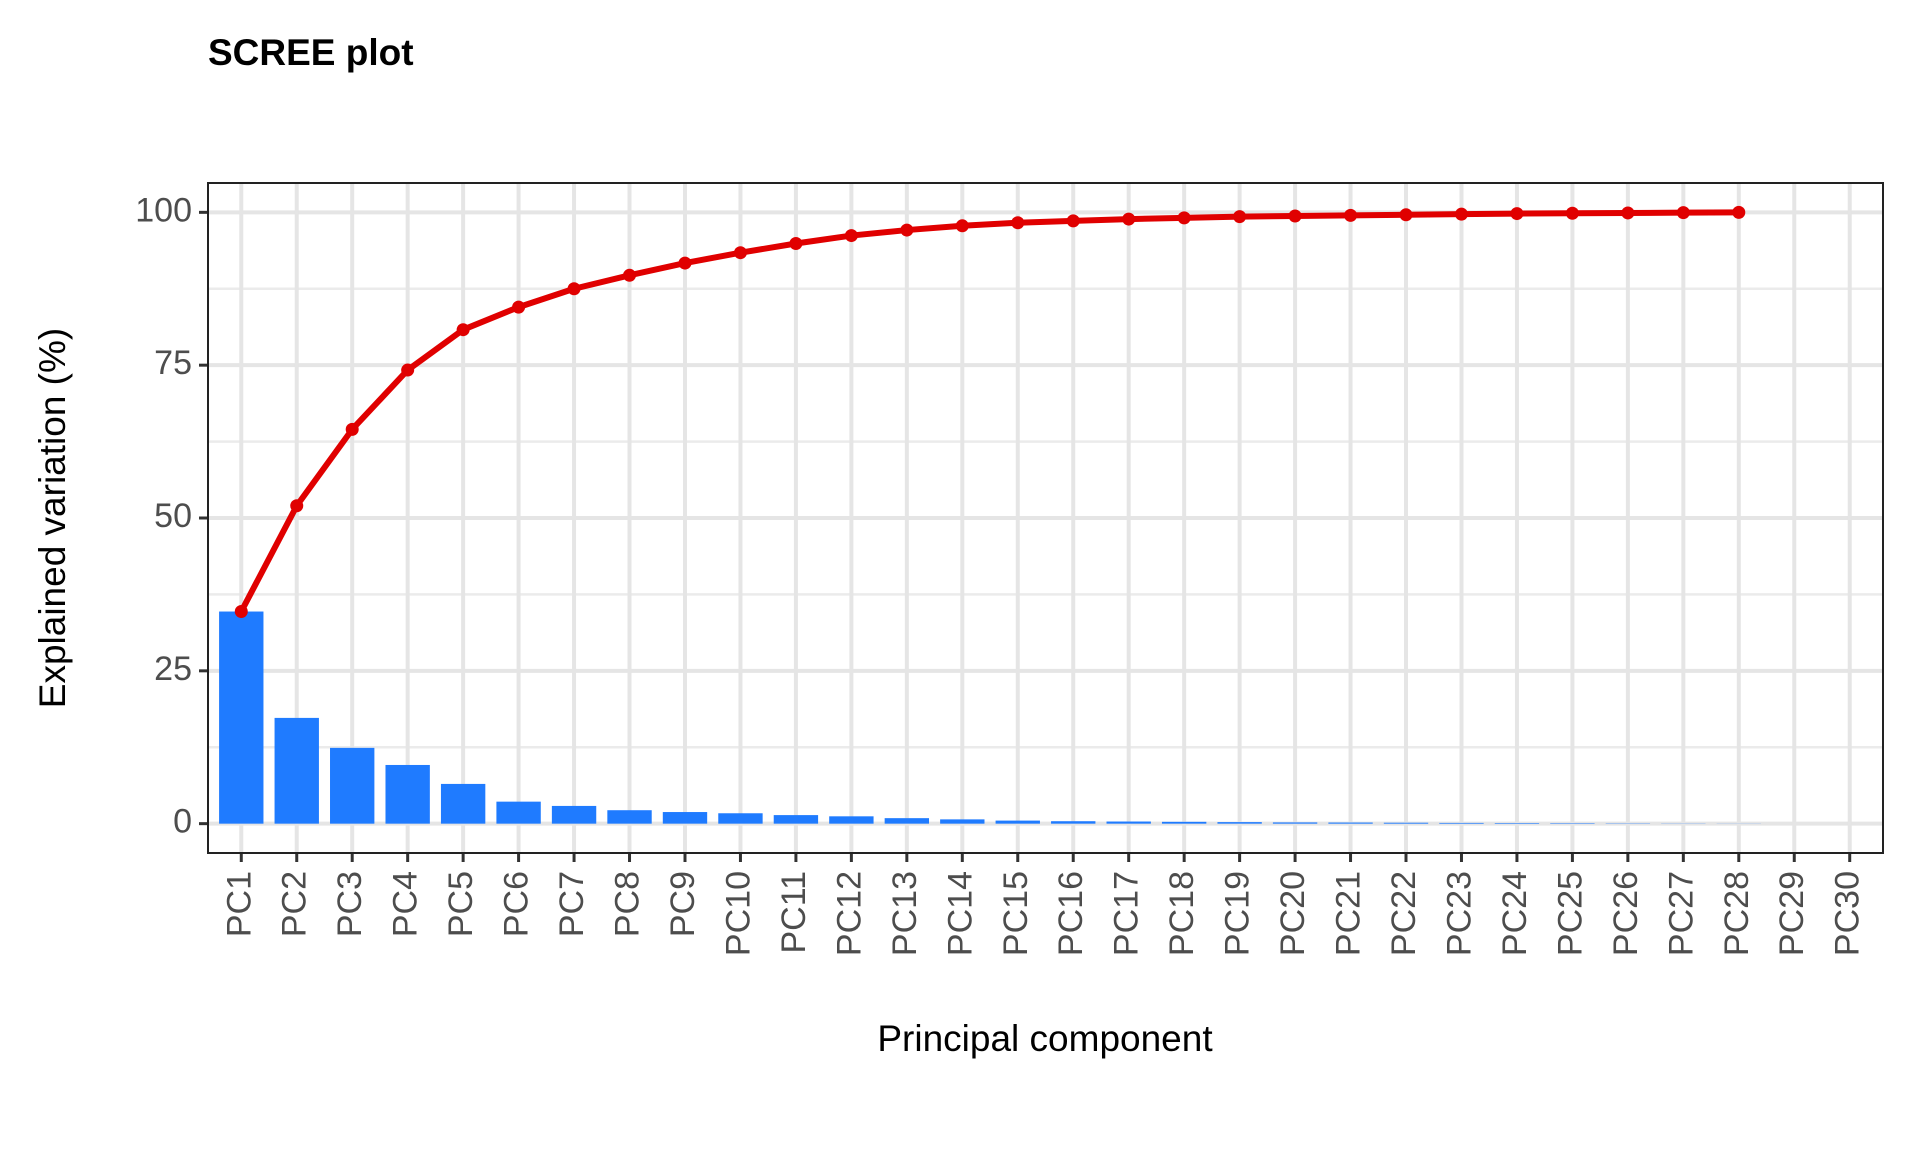 This screenshot has height=1163, width=1911. I want to click on x-tick-label: PC25, so click(1570, 913).